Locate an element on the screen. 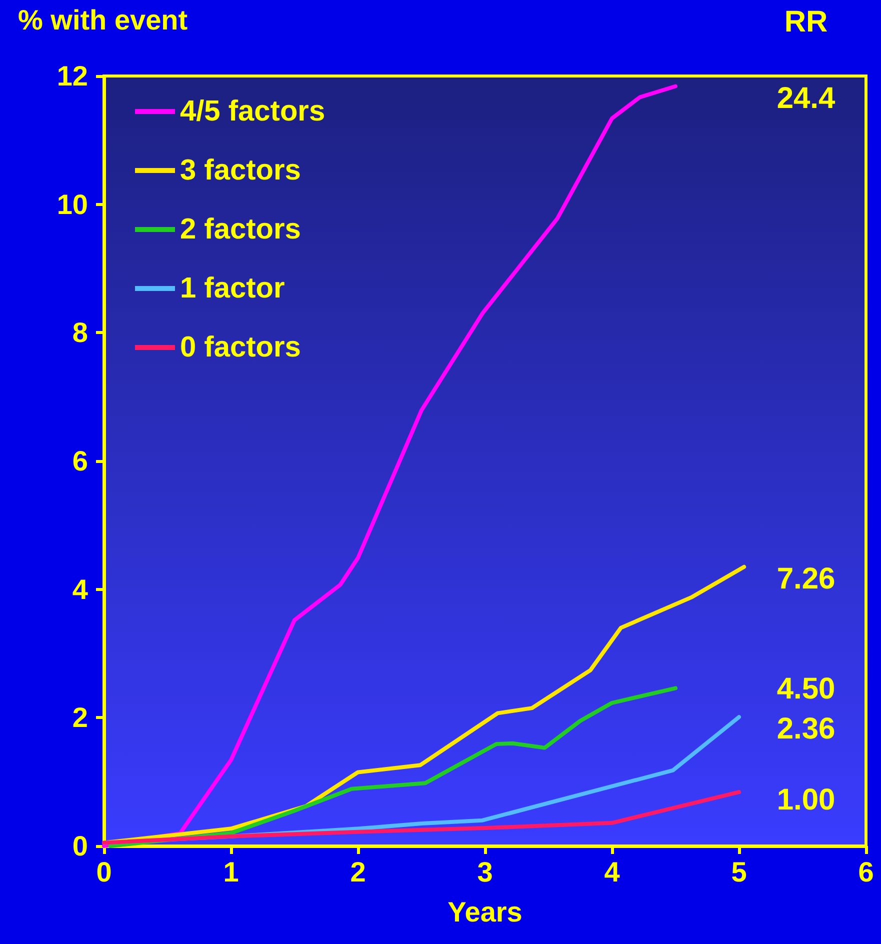 This screenshot has width=881, height=944. line-series is located at coordinates (421, 817).